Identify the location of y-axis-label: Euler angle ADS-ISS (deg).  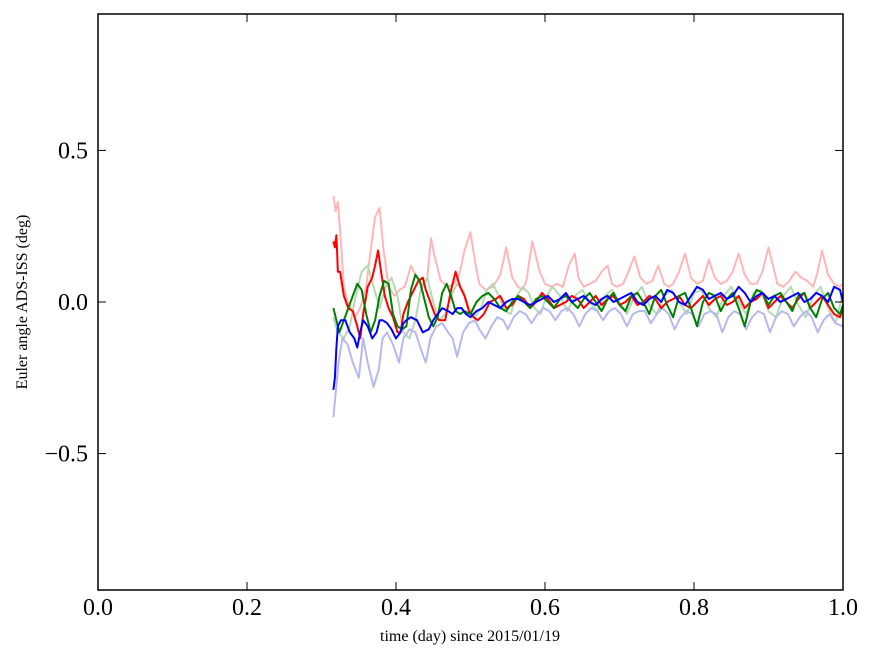
(22, 302).